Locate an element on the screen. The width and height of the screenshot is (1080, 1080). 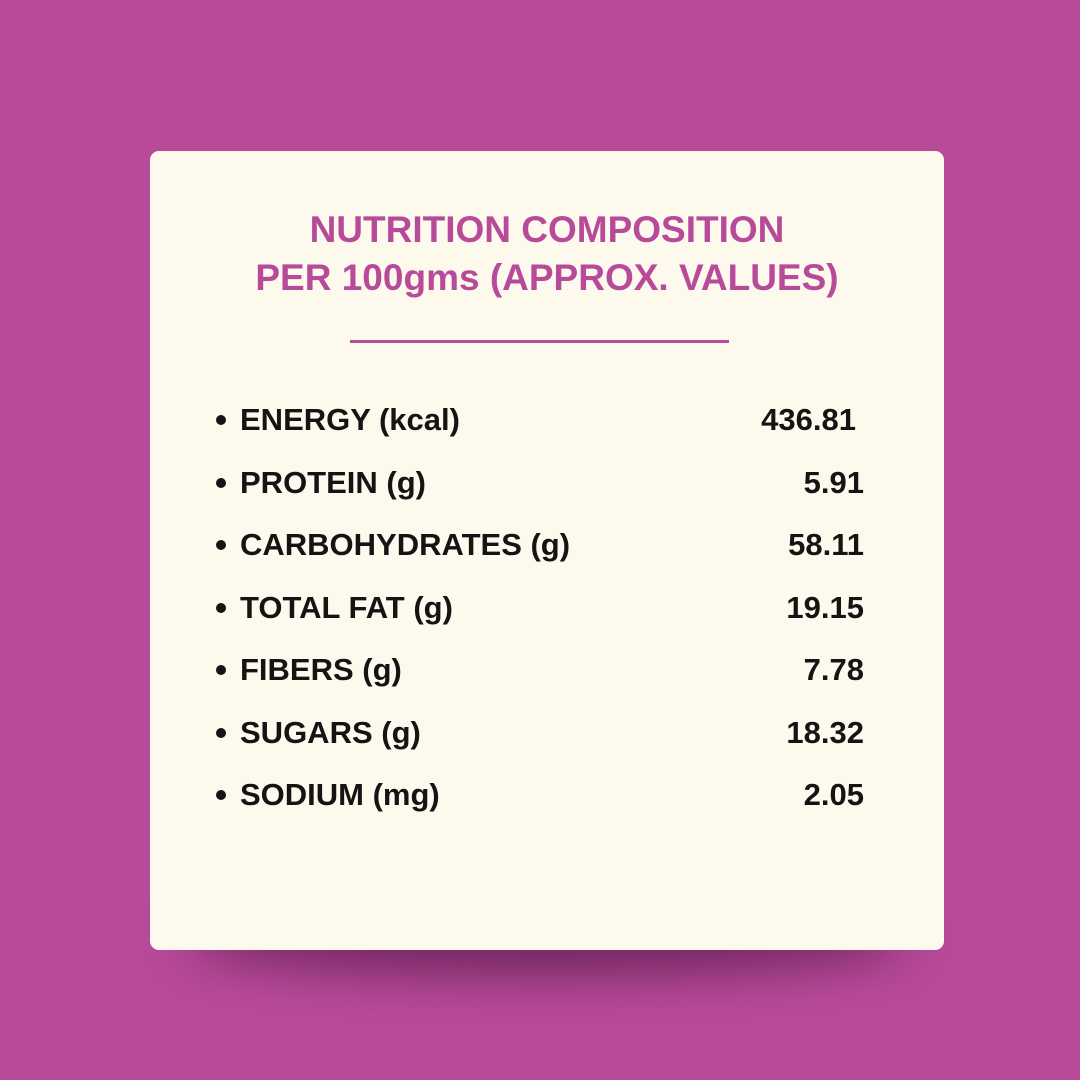
nutrient-row-sugars: SUGARS (g) 18.32 is located at coordinates (540, 733).